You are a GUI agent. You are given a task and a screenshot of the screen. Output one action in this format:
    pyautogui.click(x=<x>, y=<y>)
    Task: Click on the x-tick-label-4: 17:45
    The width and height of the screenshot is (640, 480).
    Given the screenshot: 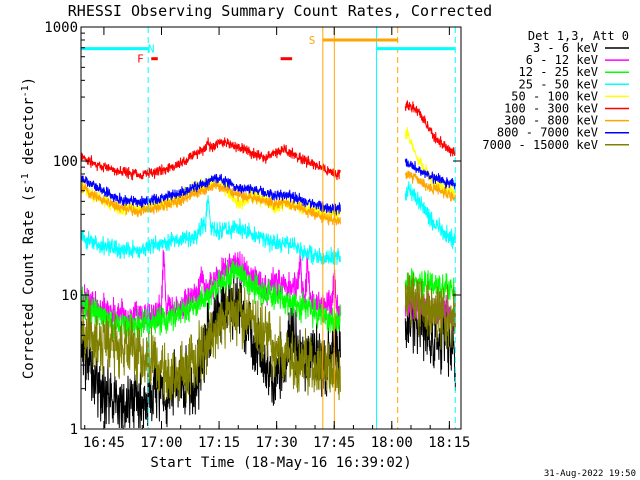 What is the action you would take?
    pyautogui.click(x=334, y=443)
    